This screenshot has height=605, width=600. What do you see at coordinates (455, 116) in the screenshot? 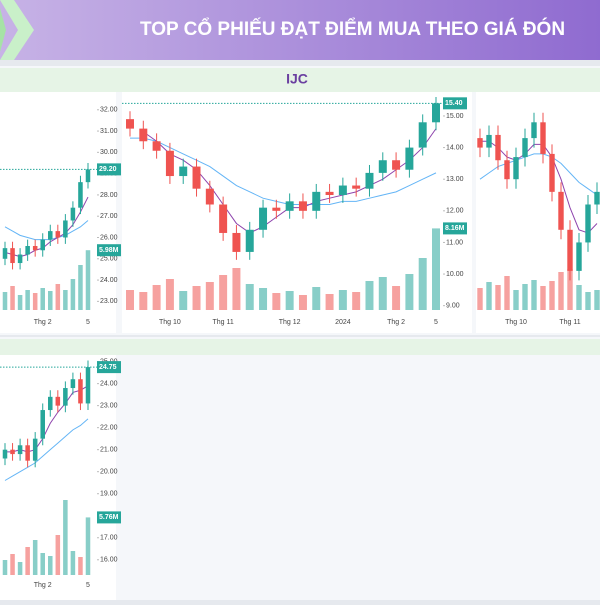
I see `y-tick-label: 15.00` at bounding box center [455, 116].